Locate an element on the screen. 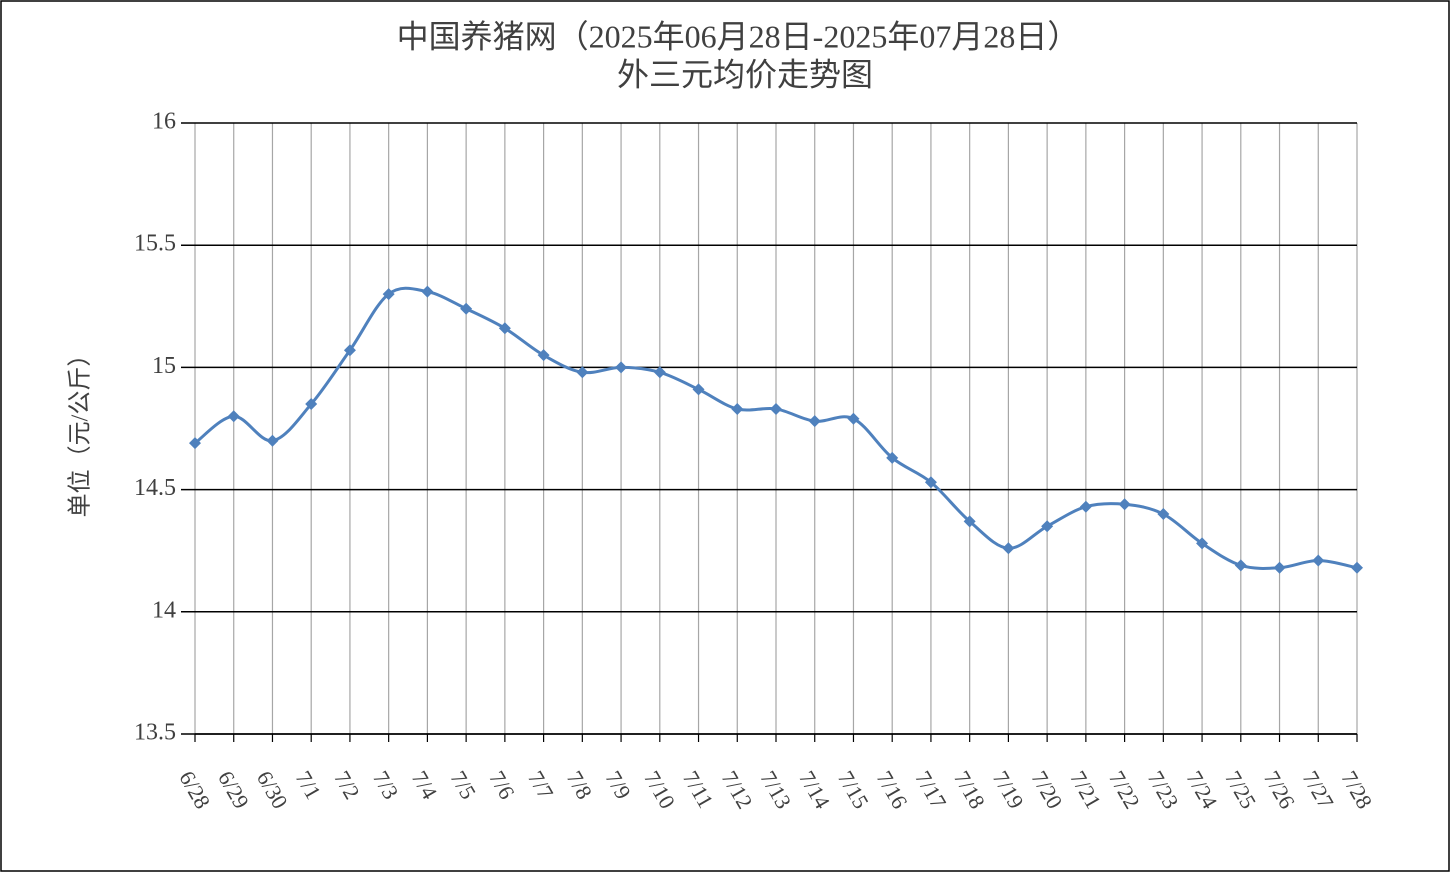 Image resolution: width=1451 pixels, height=878 pixels. chart-subtitle: 外三元均价走势图 is located at coordinates (745, 74).